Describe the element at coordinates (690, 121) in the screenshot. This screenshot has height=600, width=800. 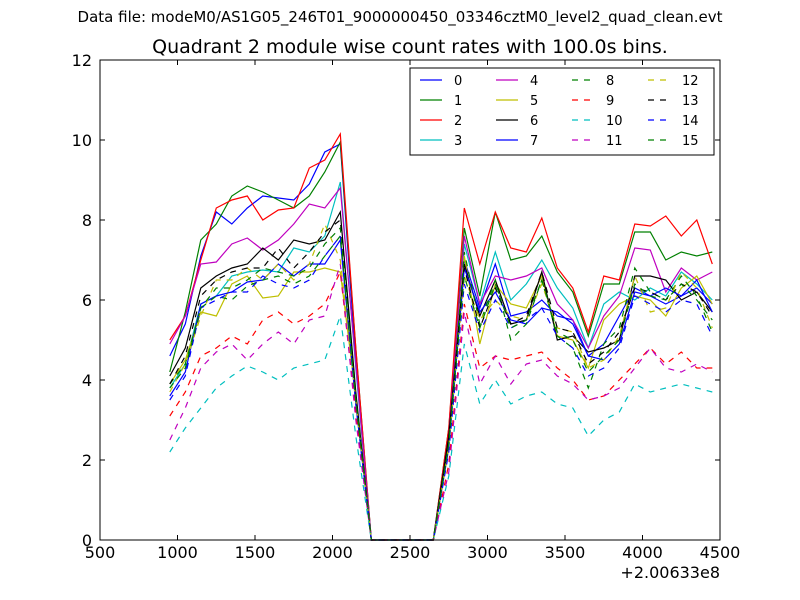
I see `legend-label-14: 14` at that location.